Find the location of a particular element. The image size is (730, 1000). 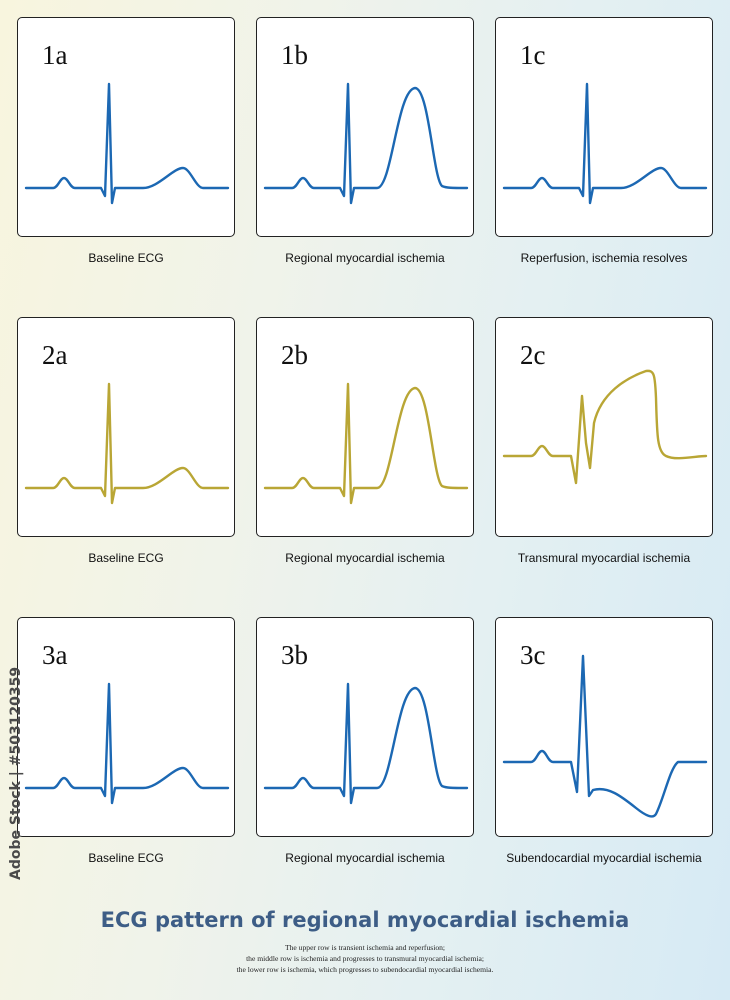

ecg-panel-3c: 3c is located at coordinates (604, 727).